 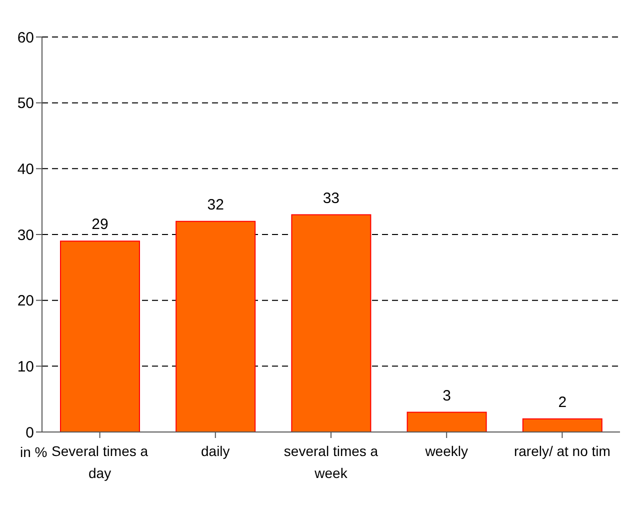 What do you see at coordinates (25, 37) in the screenshot?
I see `y-tick-label: 60` at bounding box center [25, 37].